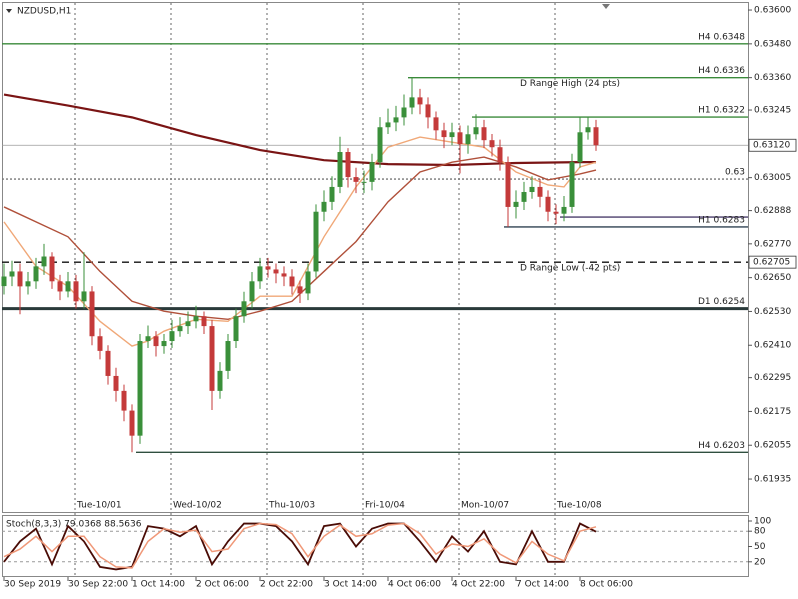 The width and height of the screenshot is (798, 599). I want to click on stoch-title: Stoch(8,3,3) 79.0368 88.5636, so click(74, 525).